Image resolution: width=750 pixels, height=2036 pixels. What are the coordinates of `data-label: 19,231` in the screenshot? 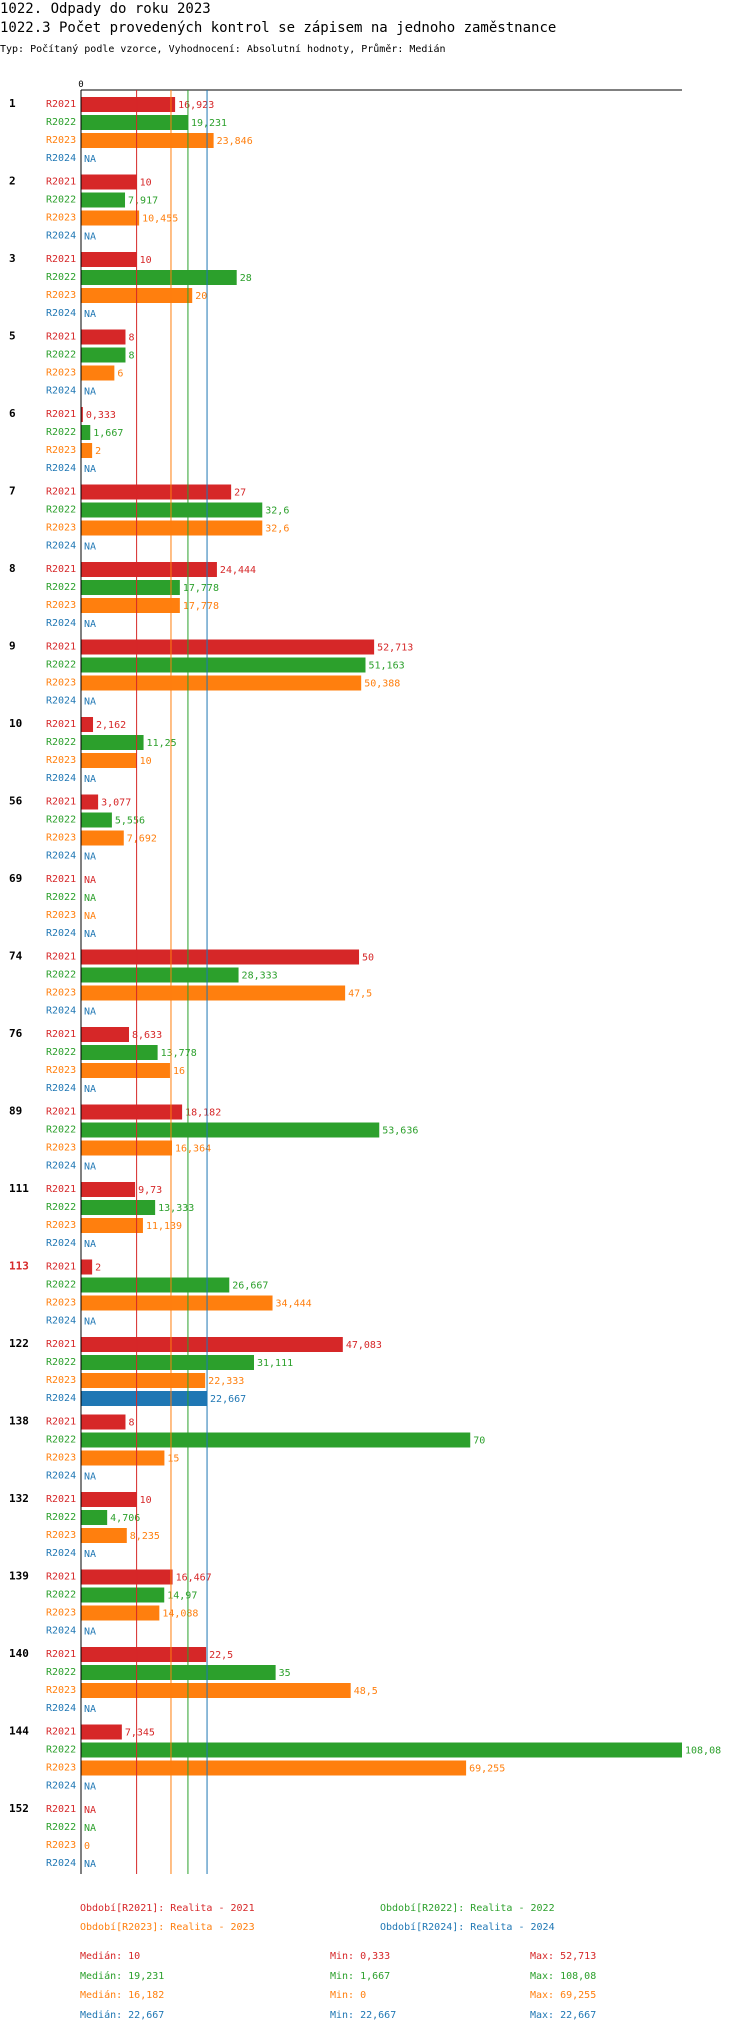 It's located at (209, 123).